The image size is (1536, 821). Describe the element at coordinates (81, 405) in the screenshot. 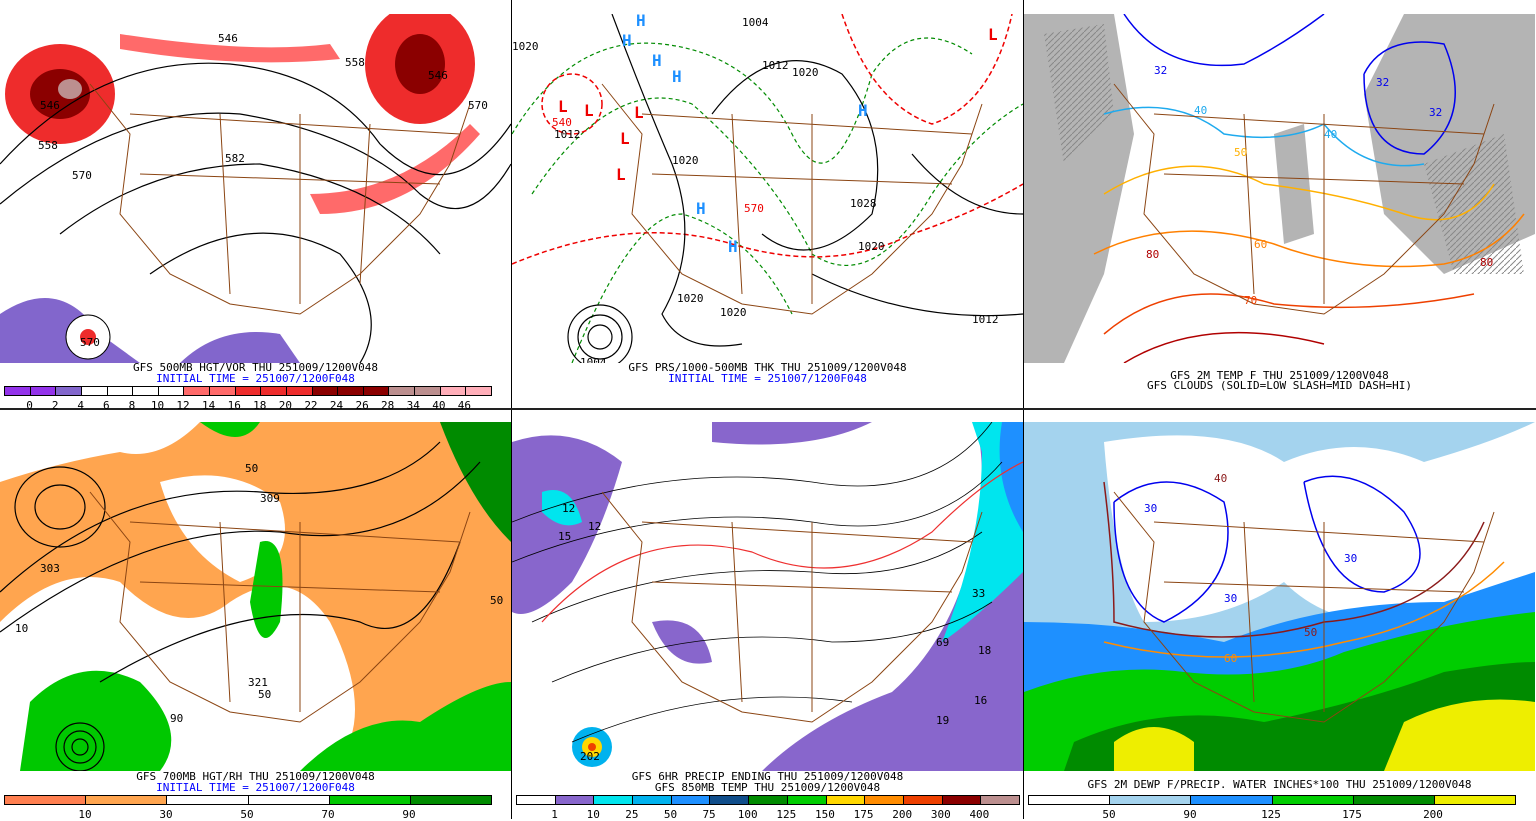

I see `colorbar-label: 4` at that location.